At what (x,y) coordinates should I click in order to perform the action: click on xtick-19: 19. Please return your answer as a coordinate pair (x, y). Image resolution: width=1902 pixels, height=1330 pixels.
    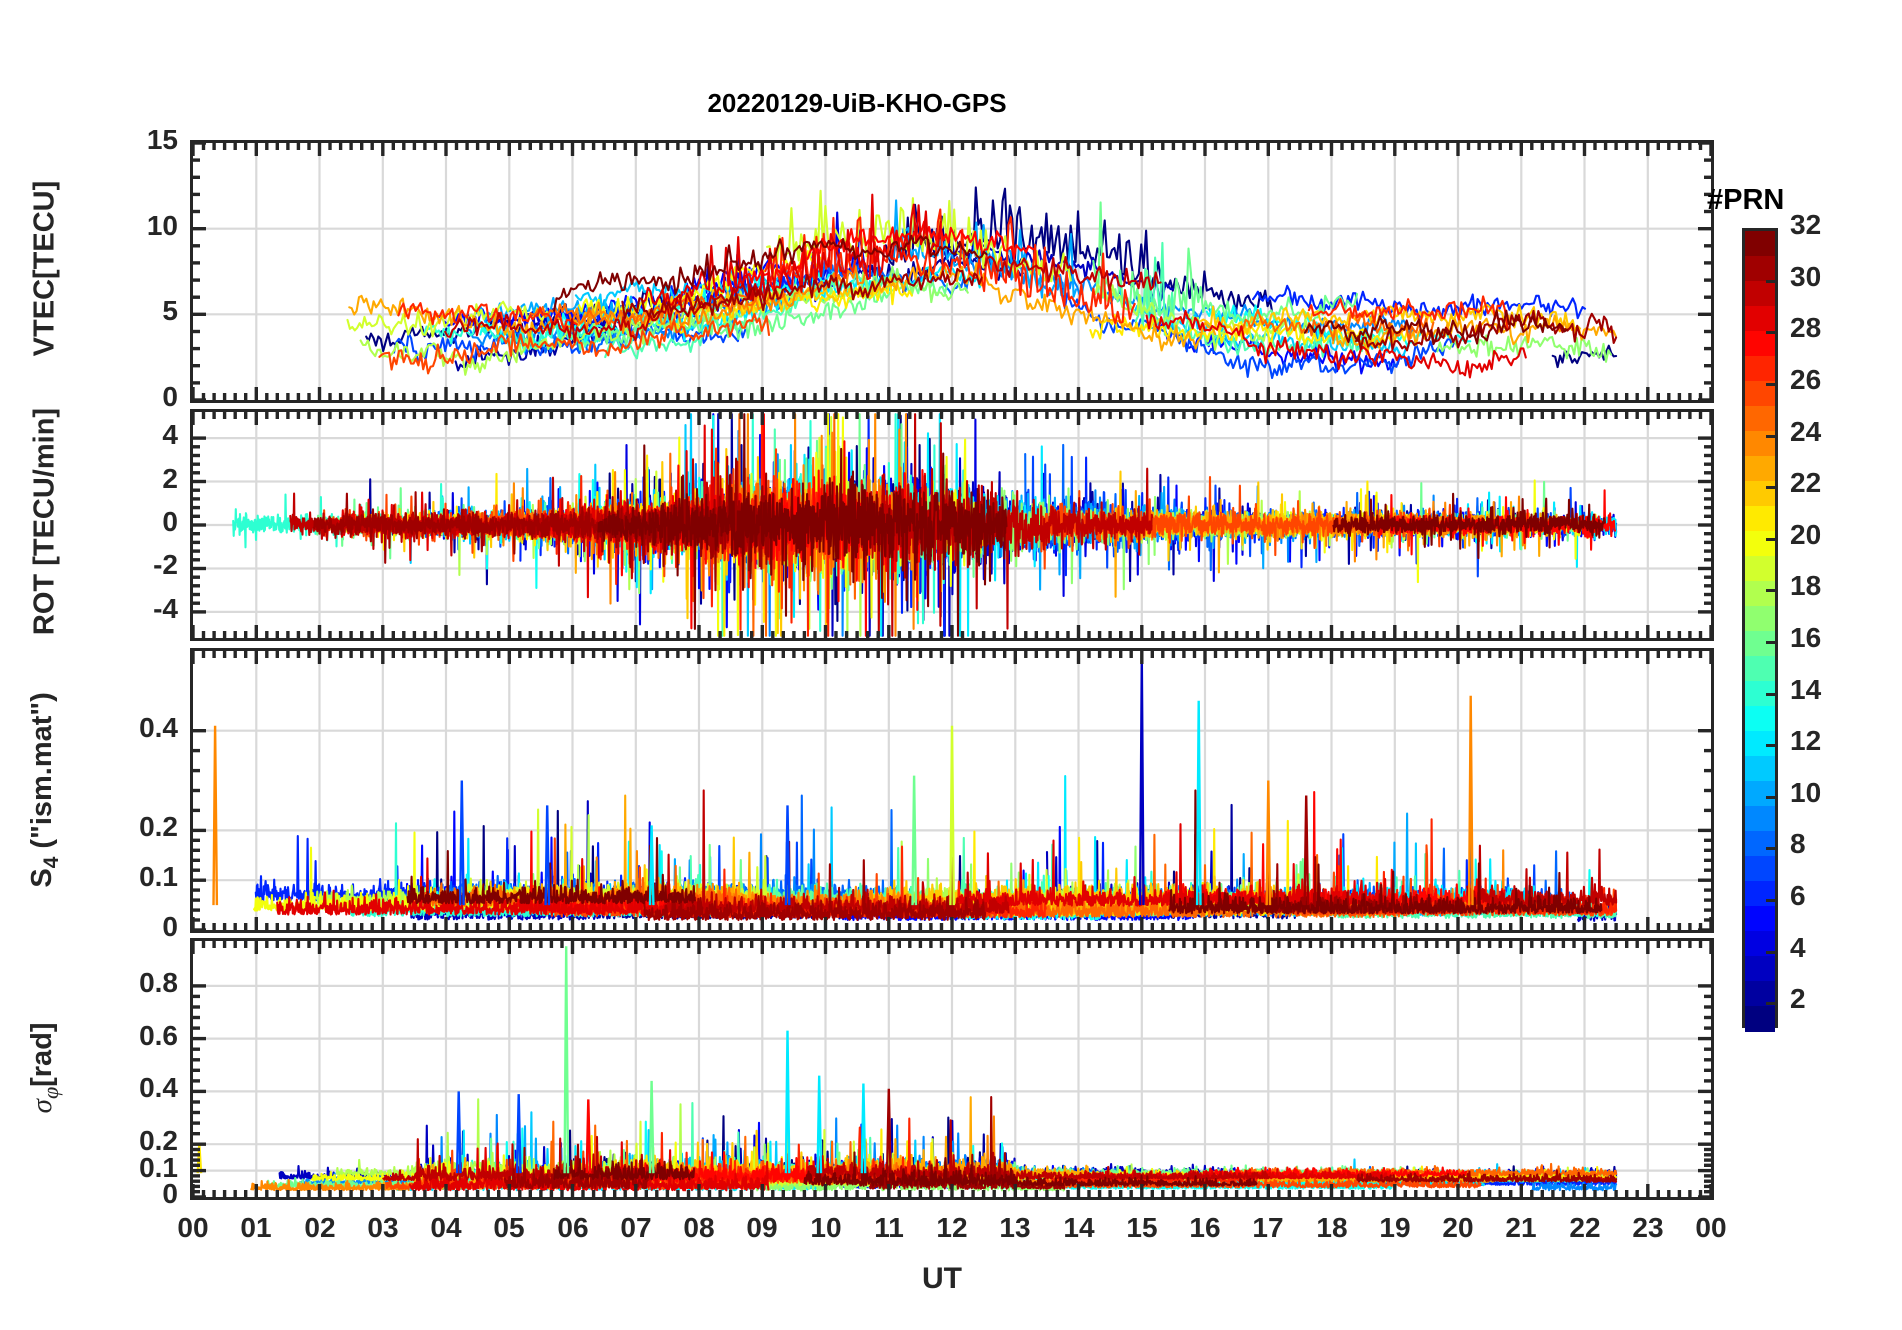
    Looking at the image, I should click on (1395, 1227).